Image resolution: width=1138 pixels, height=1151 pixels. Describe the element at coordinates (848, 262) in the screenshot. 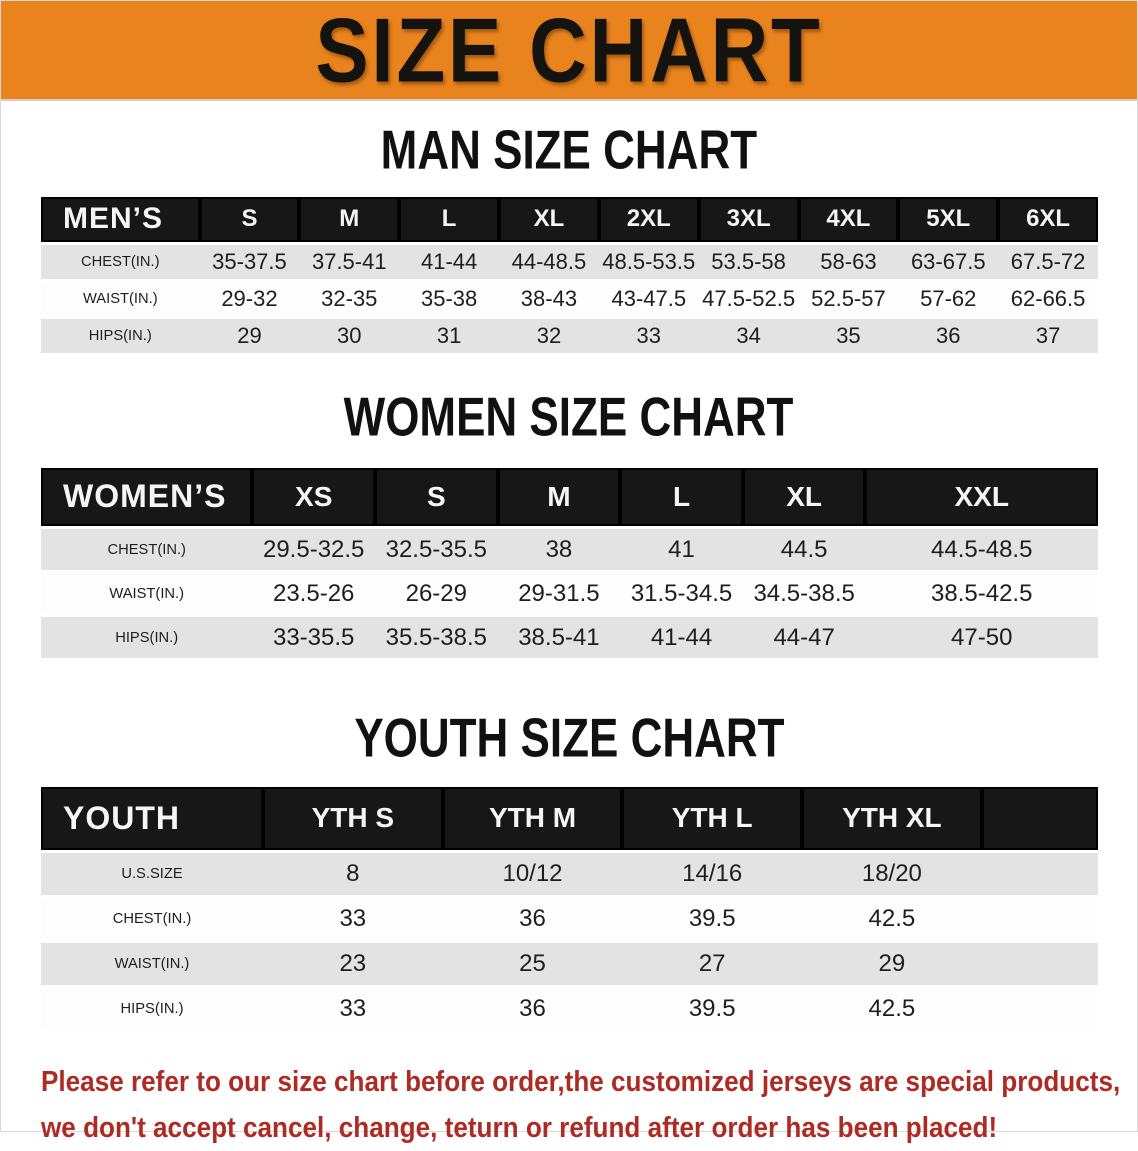

I see `measurement-value: 58-63` at that location.